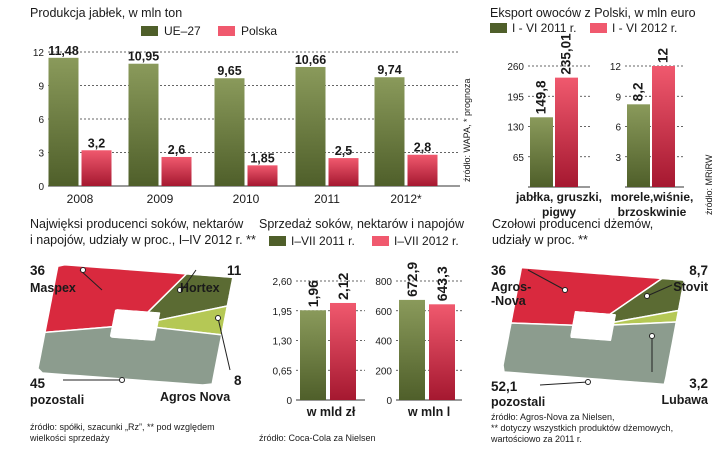 This screenshot has height=462, width=720. What do you see at coordinates (313, 293) in the screenshot?
I see `data-label-2011: 1,96` at bounding box center [313, 293].